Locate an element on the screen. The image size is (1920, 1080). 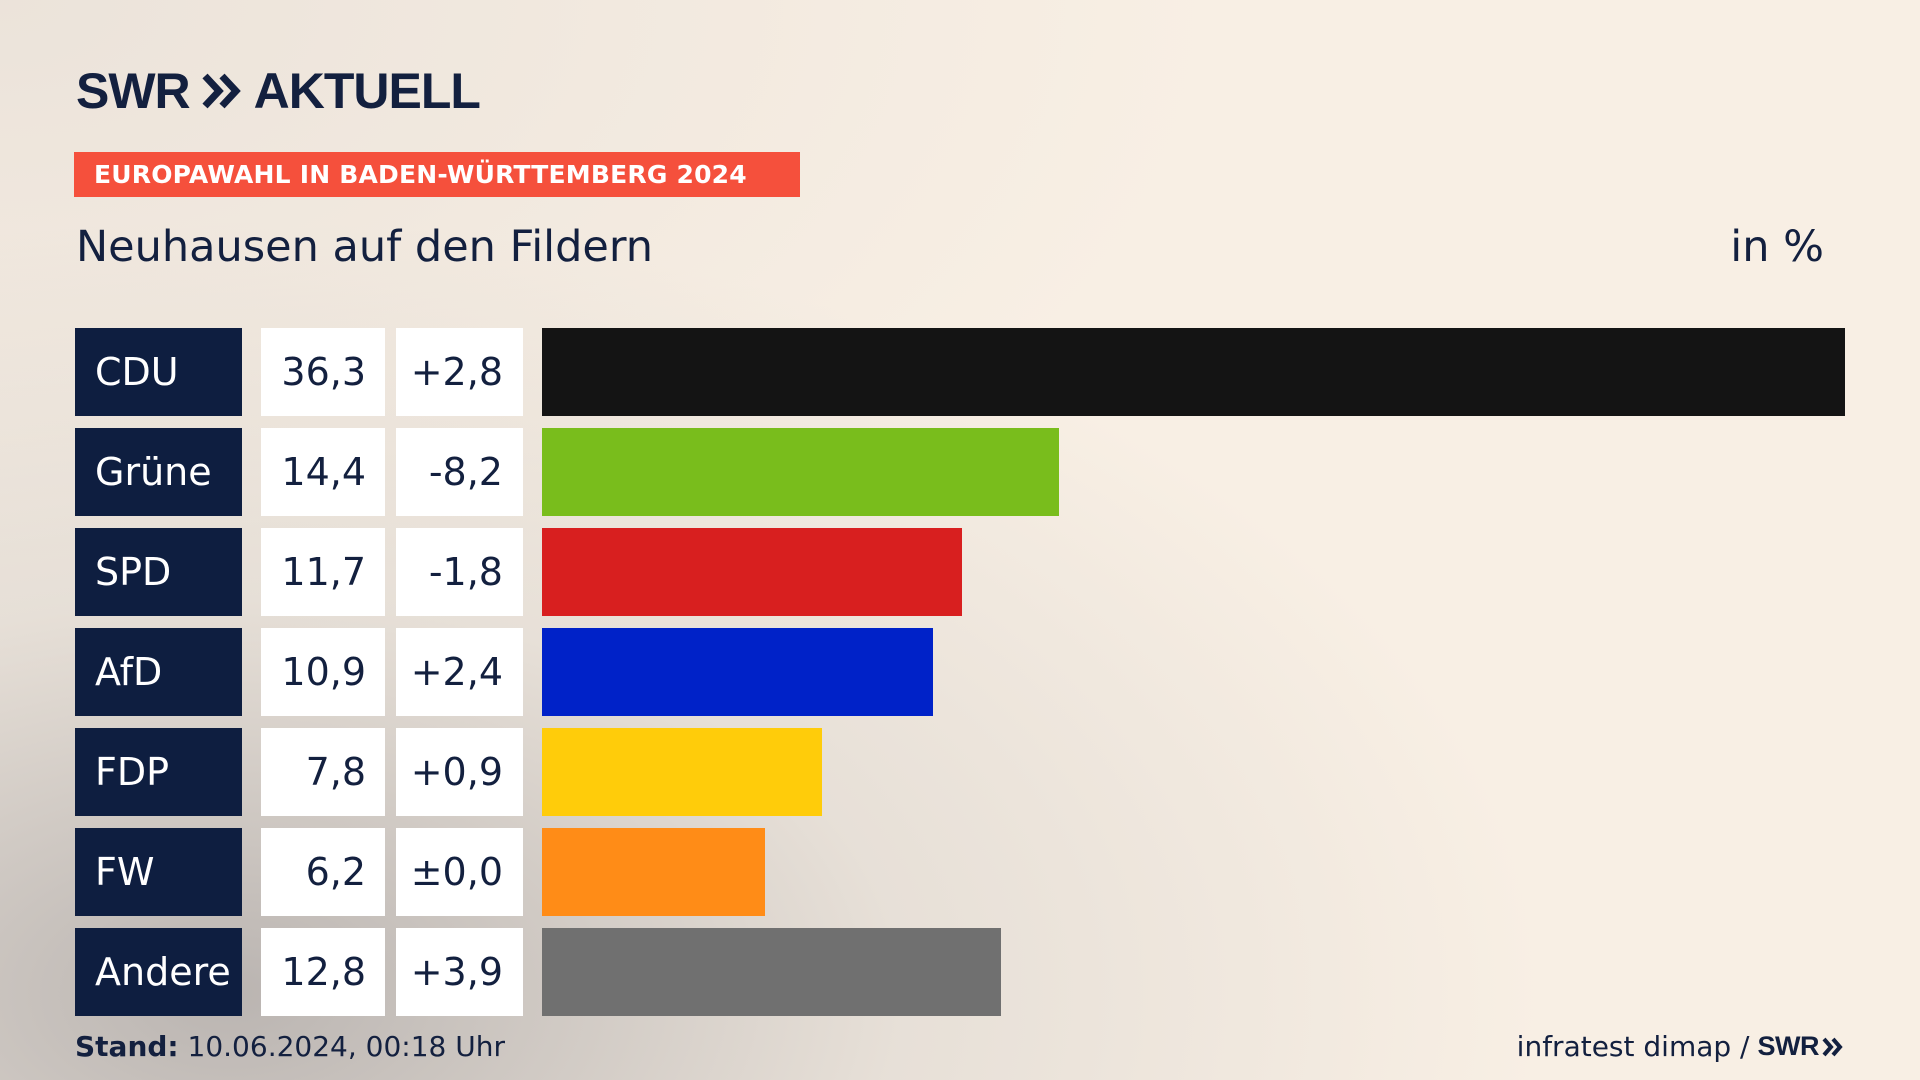
result-row: CDU 36,3 +2,8 is located at coordinates (960, 372).